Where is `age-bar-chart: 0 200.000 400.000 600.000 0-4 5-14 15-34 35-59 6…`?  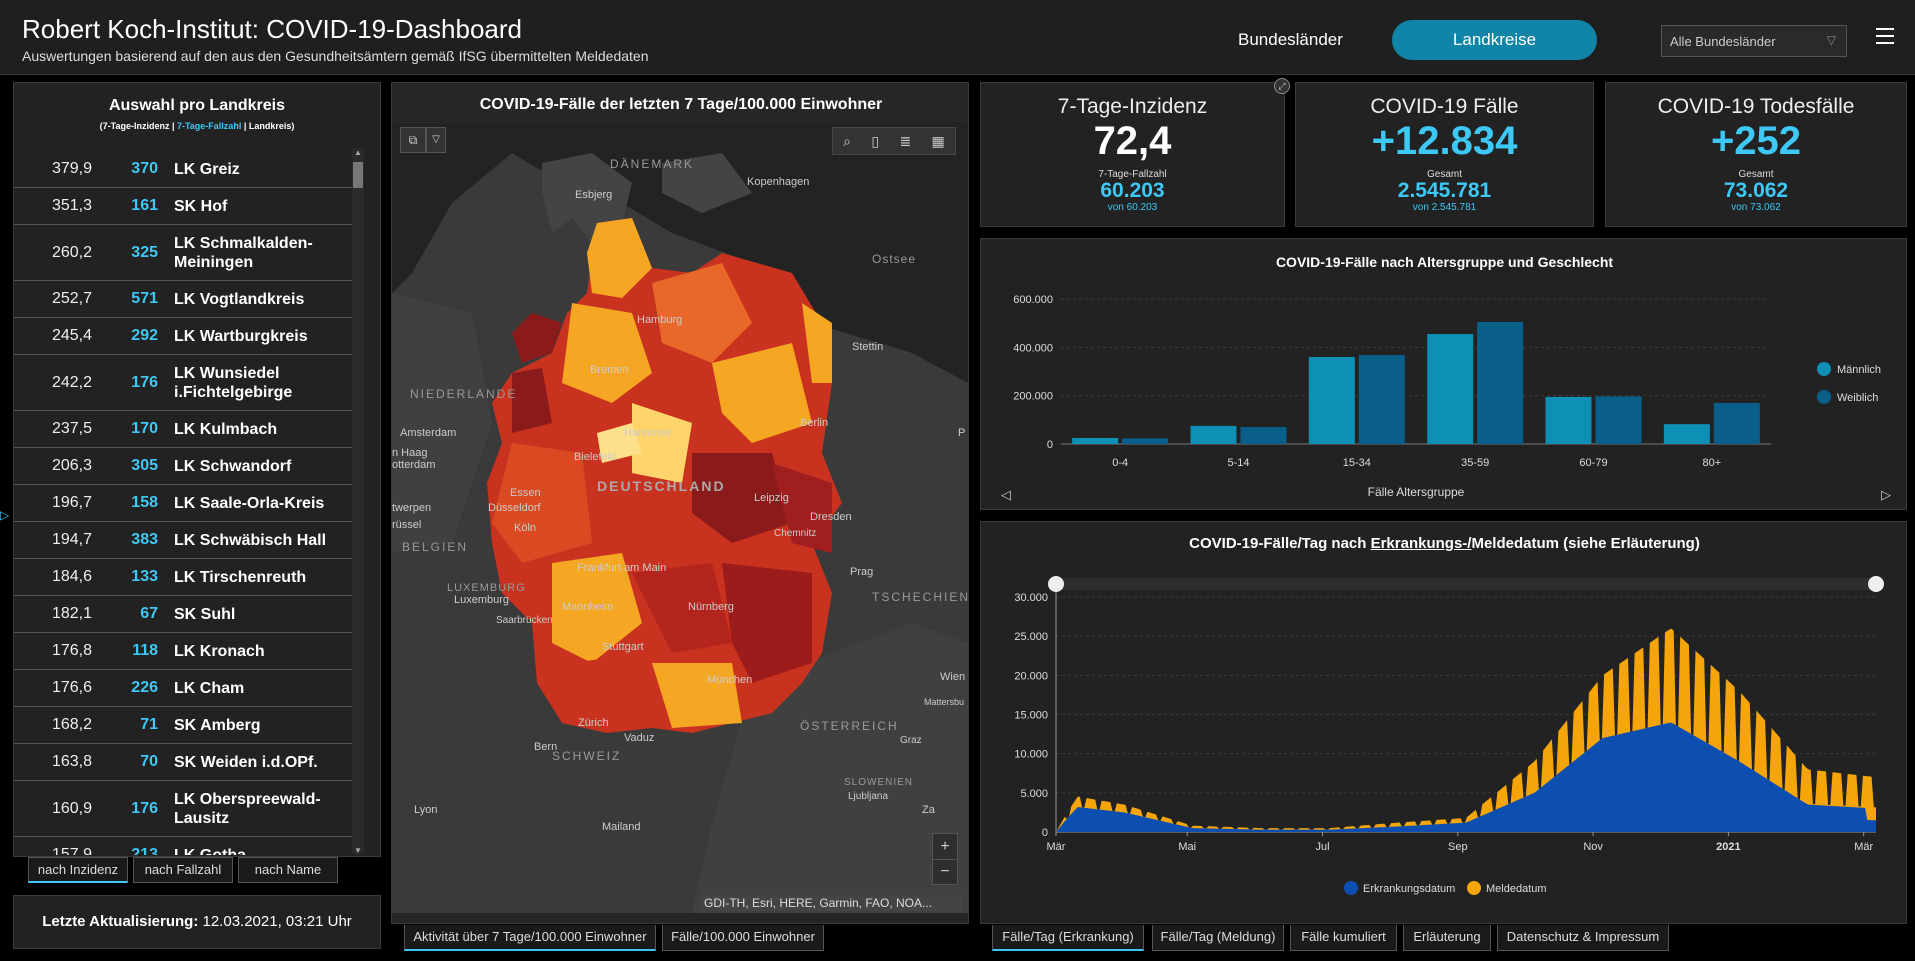 age-bar-chart: 0 200.000 400.000 600.000 0-4 5-14 15-34 35-59 6… is located at coordinates (1444, 375).